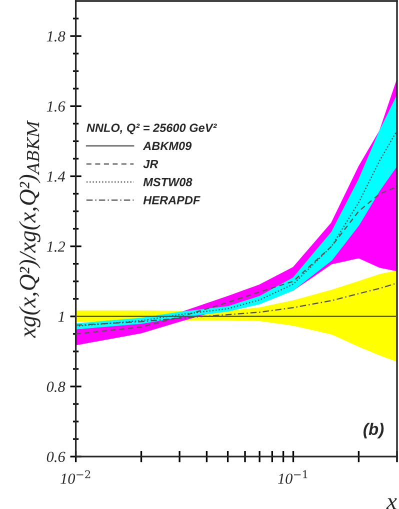  Describe the element at coordinates (391, 503) in the screenshot. I see `x-axis-title: x` at that location.